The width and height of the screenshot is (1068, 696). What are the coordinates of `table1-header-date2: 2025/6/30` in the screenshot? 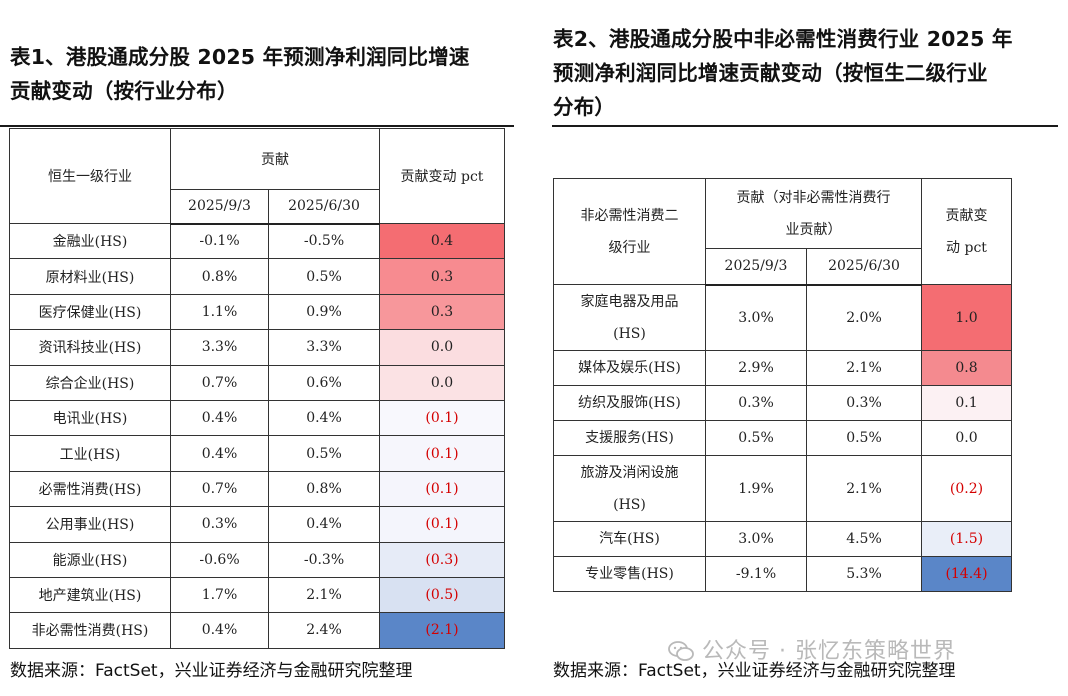 It's located at (324, 207).